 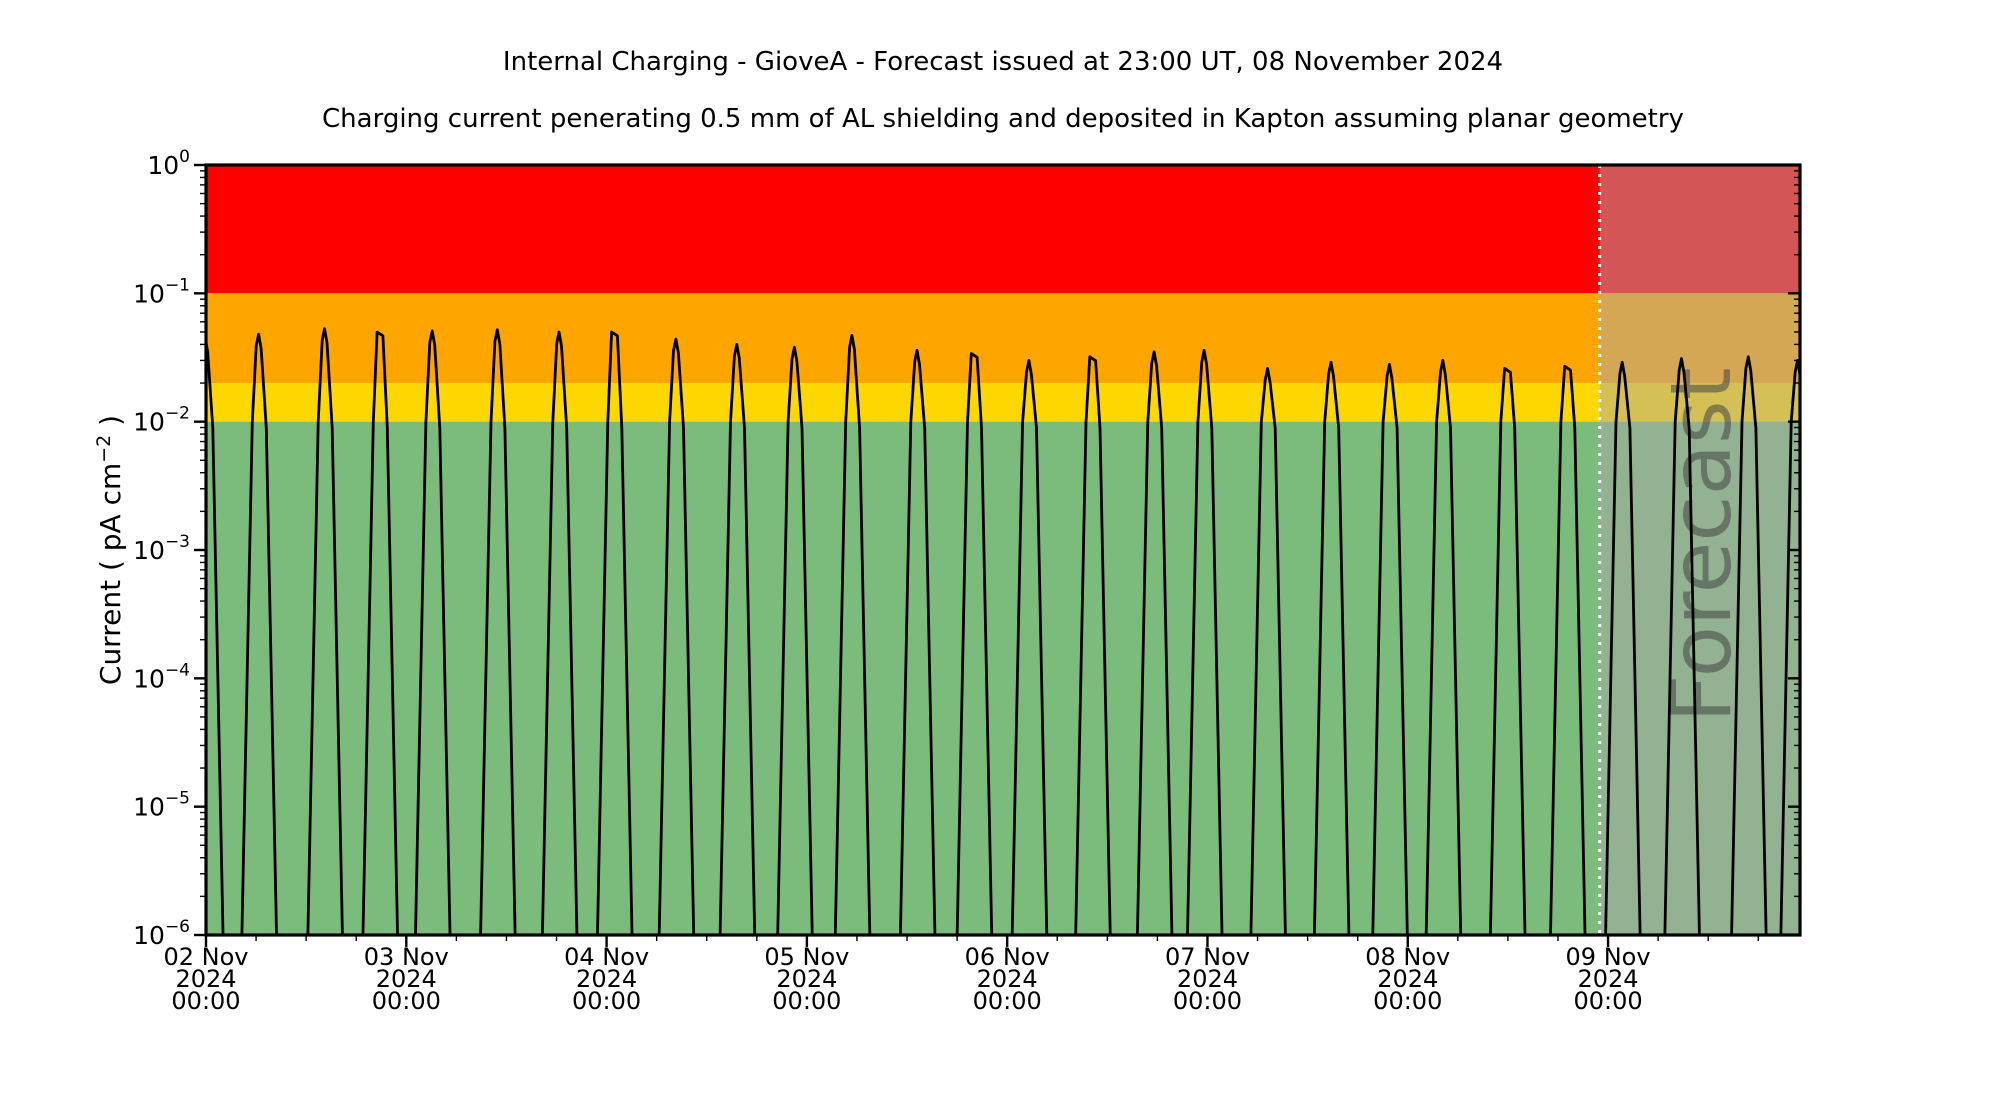 I want to click on y-tick-label: 10⁻⁴, so click(x=161, y=676).